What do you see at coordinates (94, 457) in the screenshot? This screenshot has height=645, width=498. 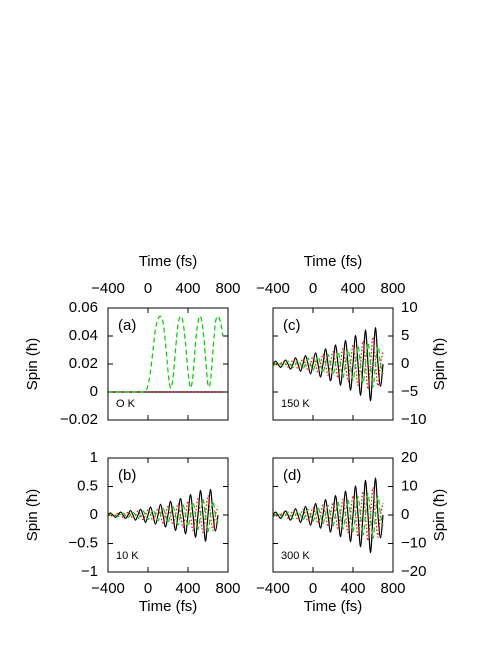 I see `y-tick-label: 1` at bounding box center [94, 457].